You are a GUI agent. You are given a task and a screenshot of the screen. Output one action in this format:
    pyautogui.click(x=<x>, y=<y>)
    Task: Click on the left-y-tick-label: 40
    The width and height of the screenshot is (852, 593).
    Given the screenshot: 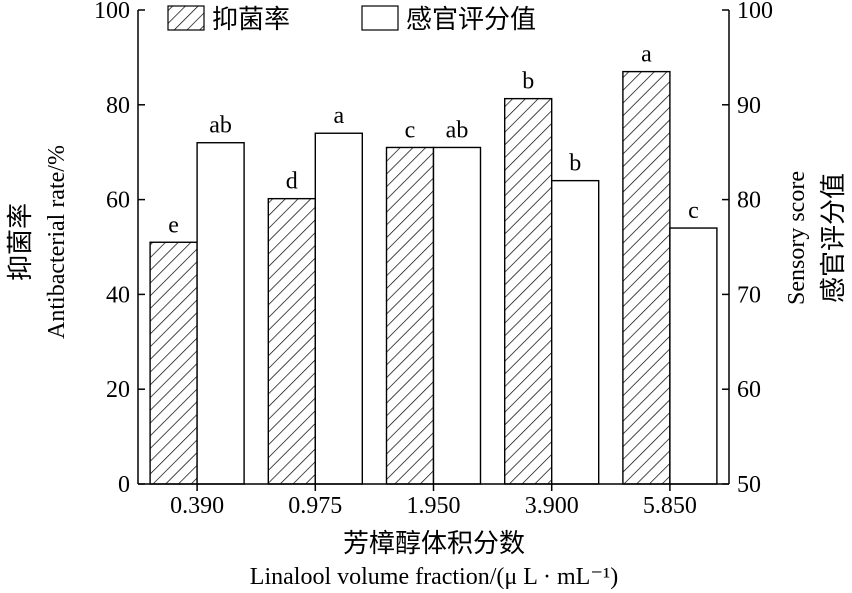 What is the action you would take?
    pyautogui.click(x=118, y=295)
    